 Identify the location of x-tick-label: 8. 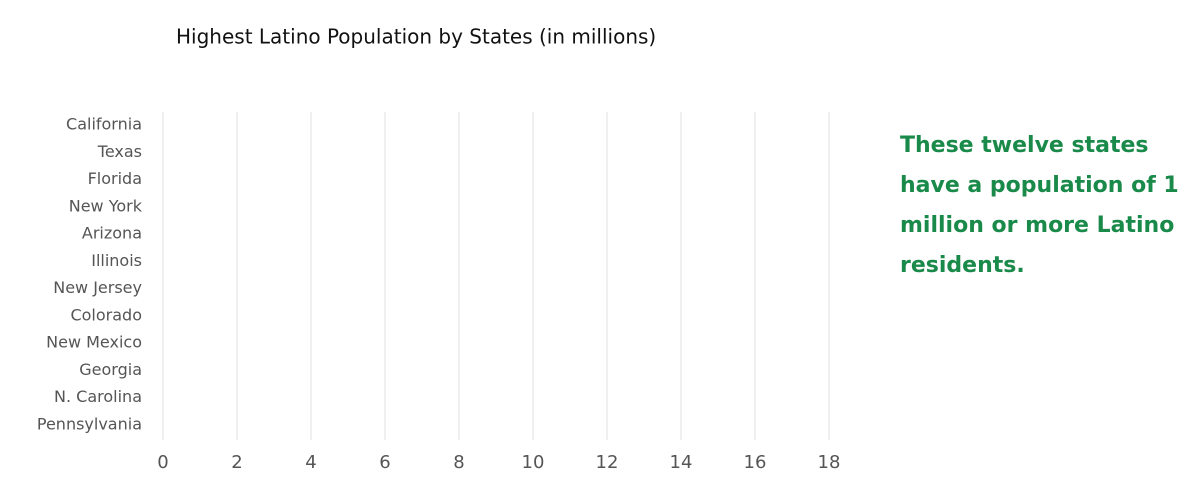
(458, 462).